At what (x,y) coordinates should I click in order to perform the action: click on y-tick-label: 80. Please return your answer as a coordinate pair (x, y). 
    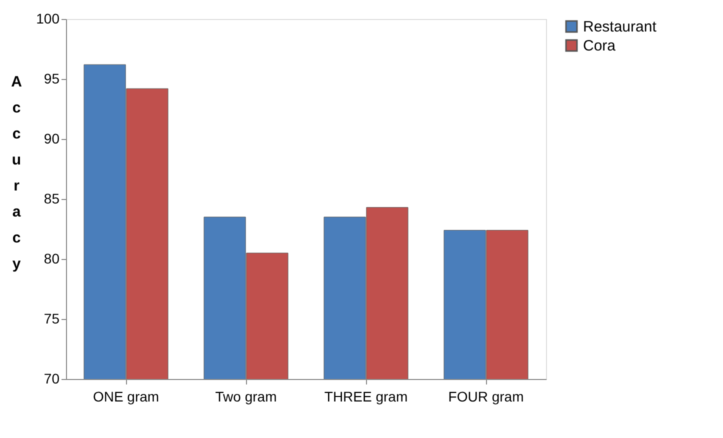
    Looking at the image, I should click on (52, 258).